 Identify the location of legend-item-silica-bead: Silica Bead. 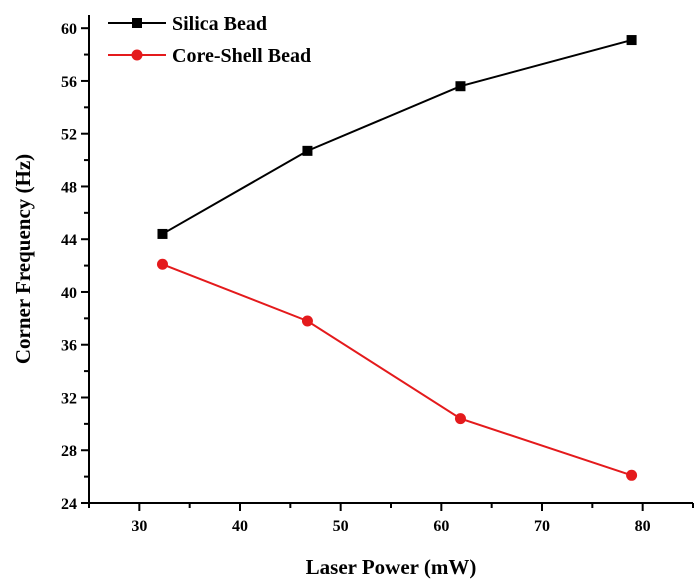
(187, 24).